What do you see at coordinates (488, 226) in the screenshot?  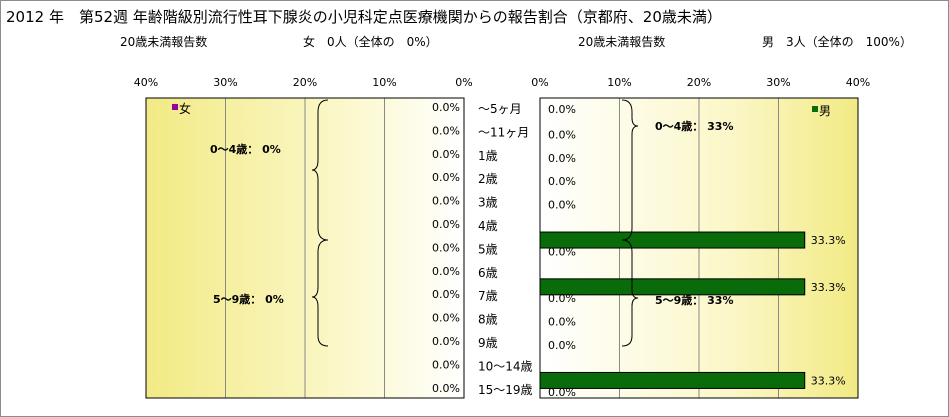 I see `category-label: 4歳` at bounding box center [488, 226].